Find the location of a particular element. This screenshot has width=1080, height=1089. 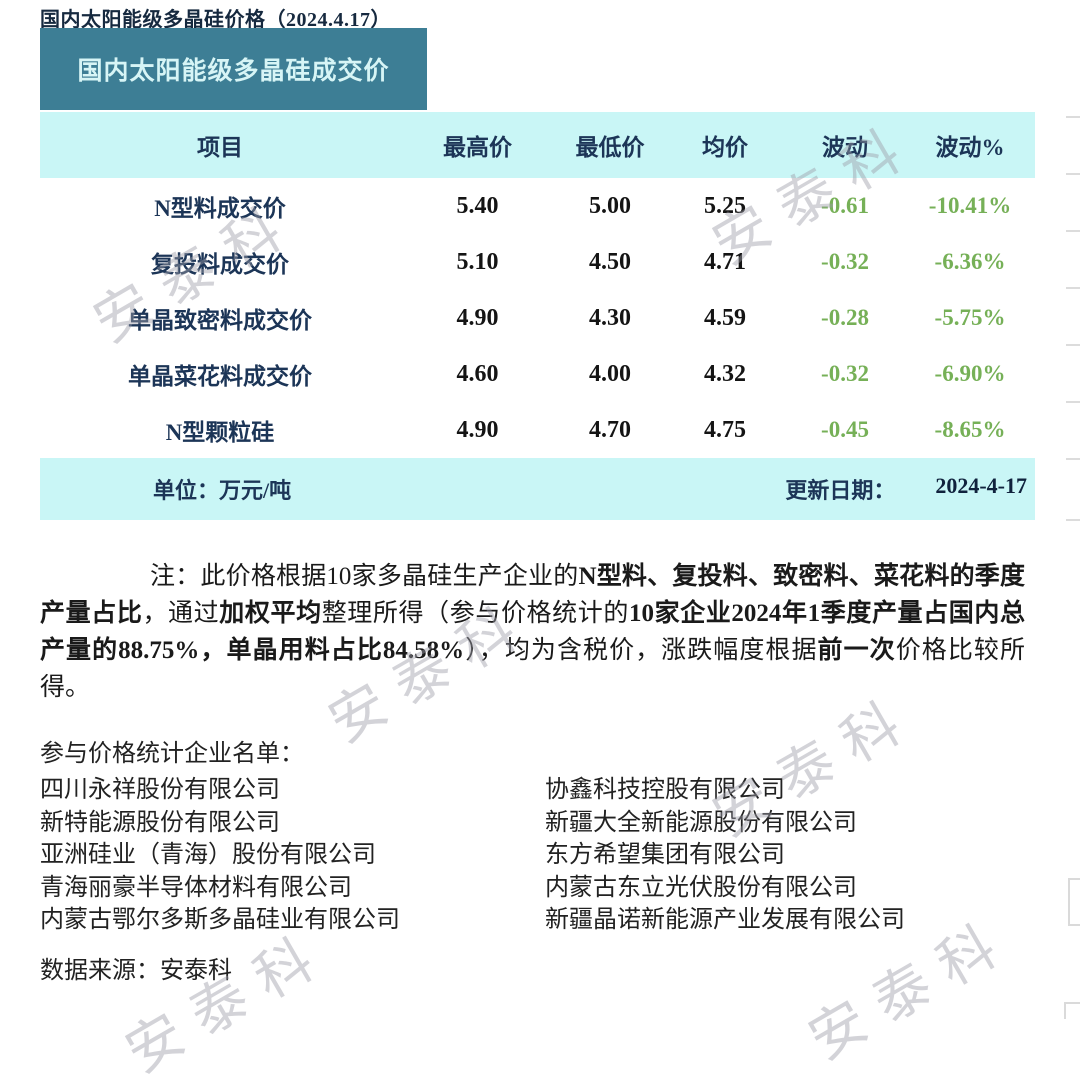

cell-change-pct: -5.75% is located at coordinates (970, 317).